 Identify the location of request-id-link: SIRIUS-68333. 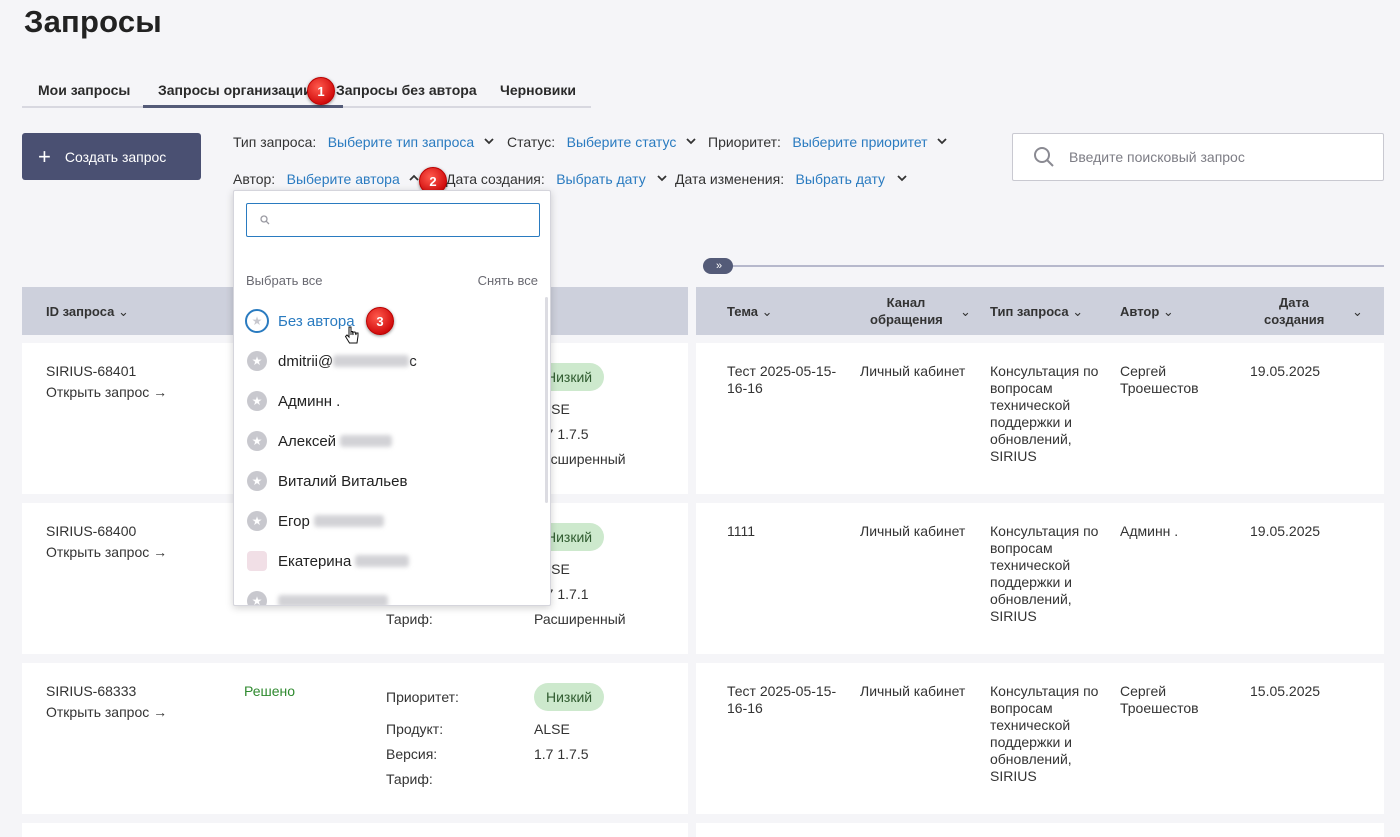
(91, 691).